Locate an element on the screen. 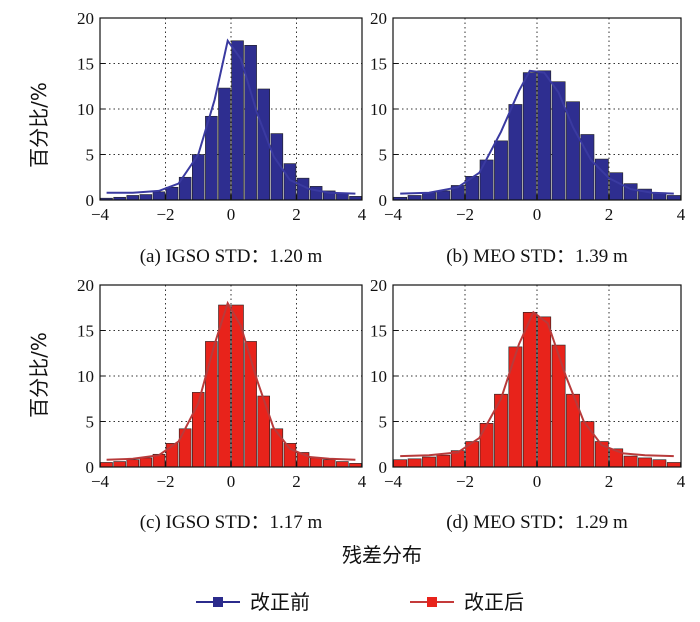  legend: 改正前 改正后 is located at coordinates (360, 602).